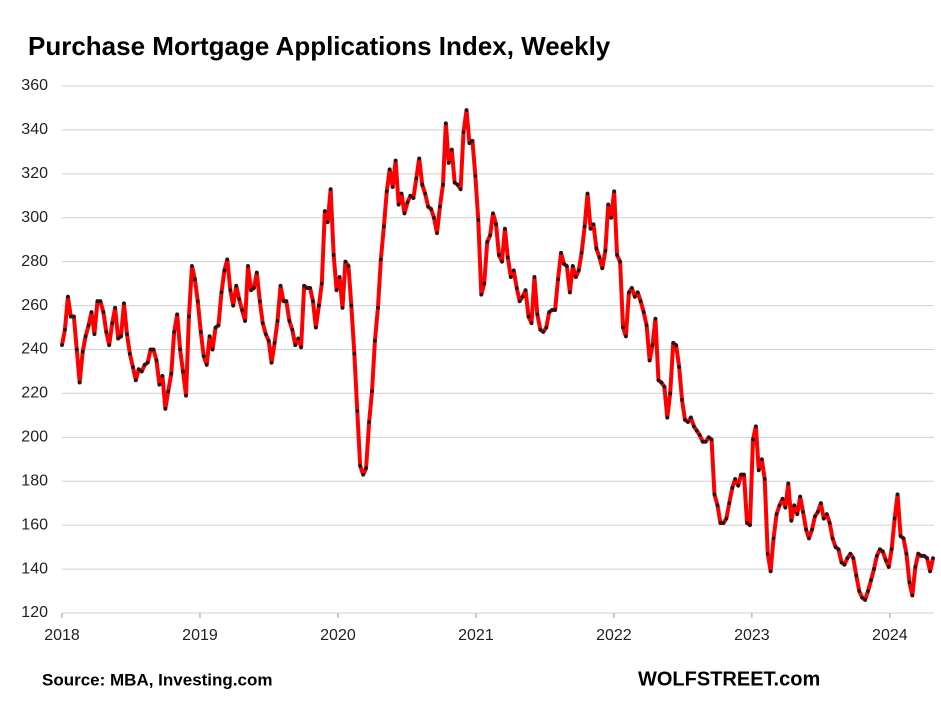  I want to click on x-tick-label: 2022, so click(614, 635).